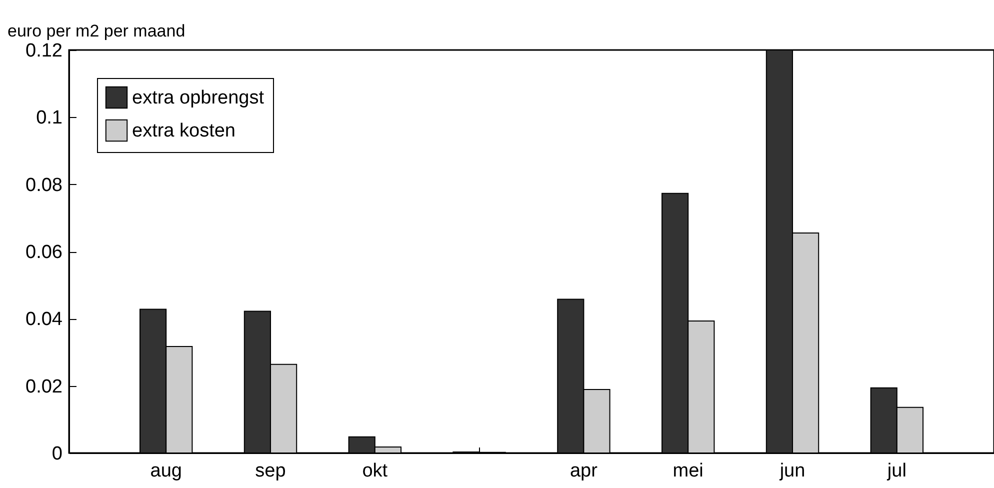  What do you see at coordinates (44, 252) in the screenshot?
I see `y-tick-label: 0.06` at bounding box center [44, 252].